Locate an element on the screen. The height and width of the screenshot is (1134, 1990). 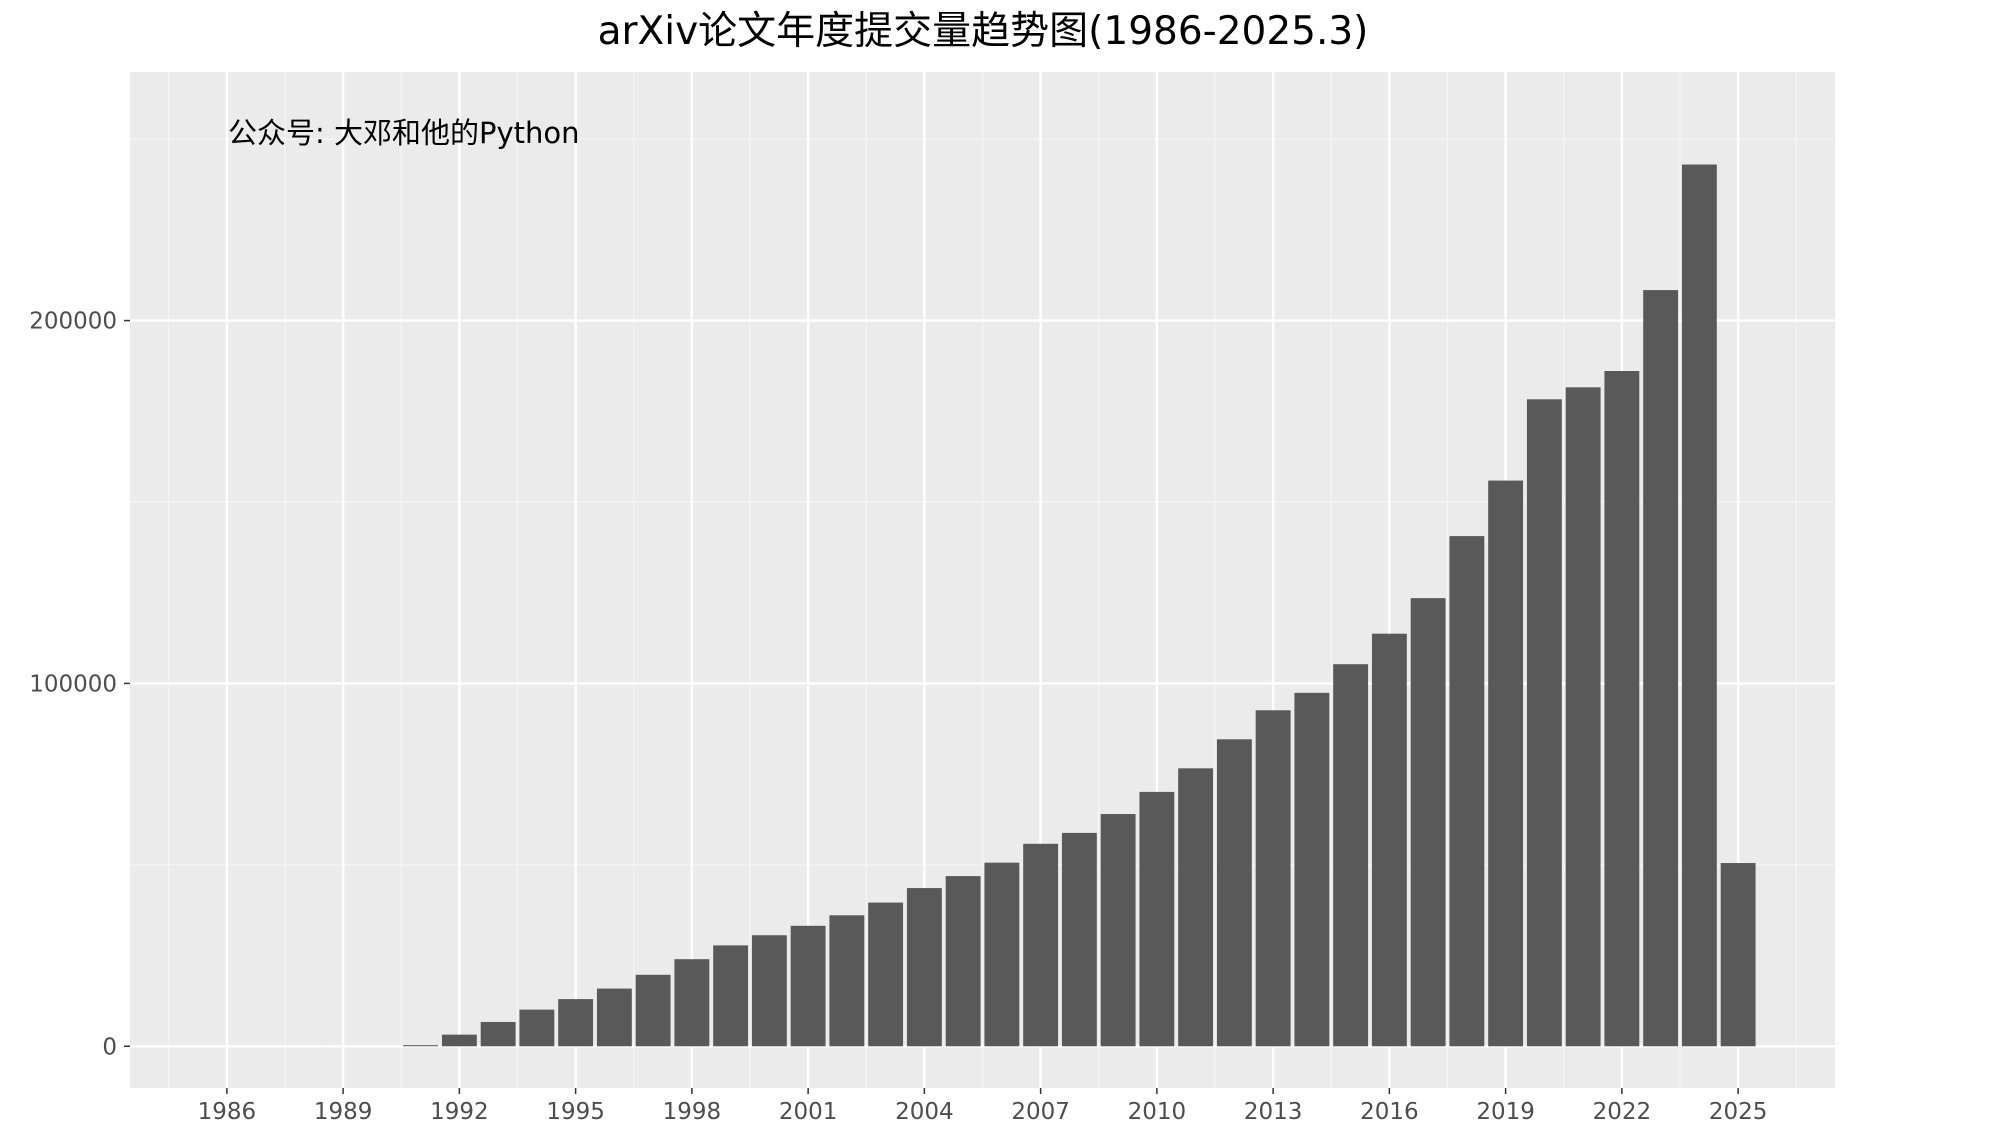
bar-2013 is located at coordinates (1273, 878).